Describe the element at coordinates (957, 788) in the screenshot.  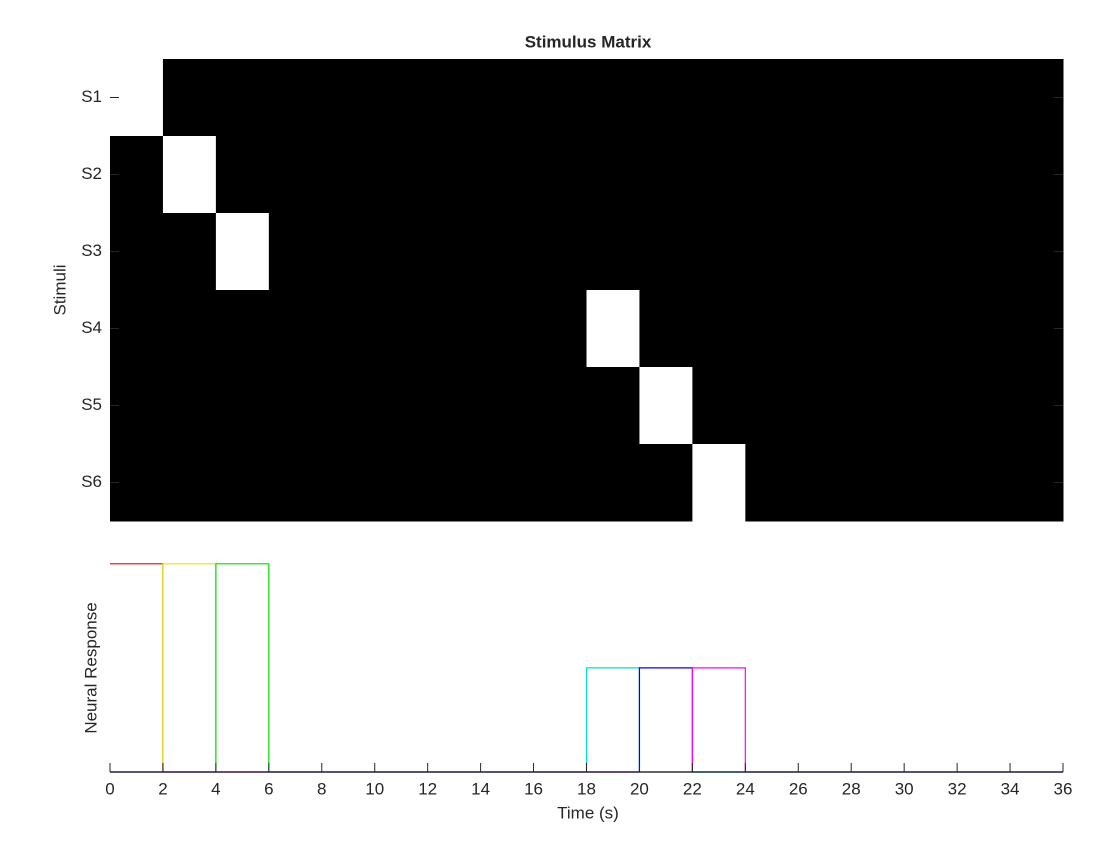
I see `x-tick-label: 32` at that location.